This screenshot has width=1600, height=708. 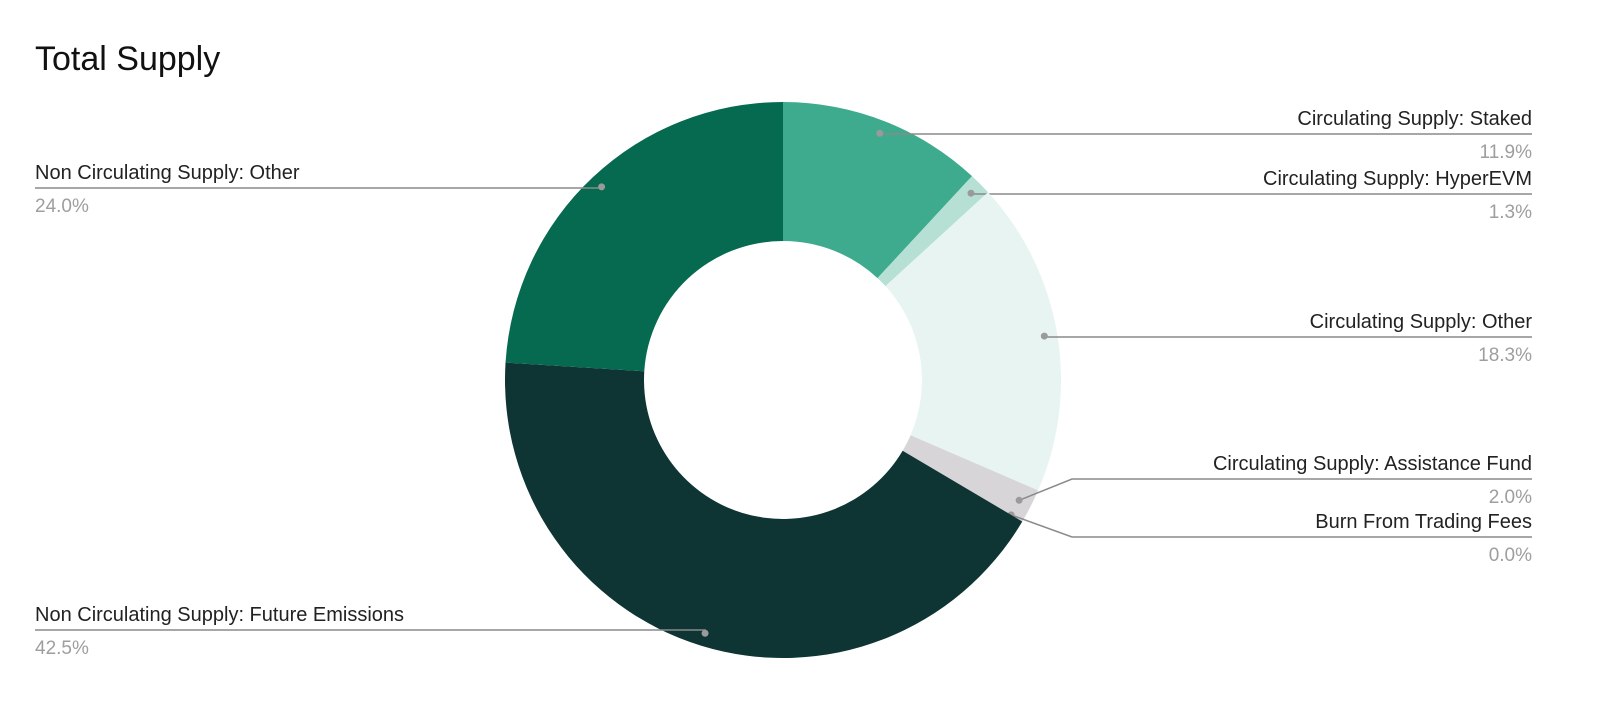 I want to click on slice-value-label: 18.3%, so click(x=1505, y=355).